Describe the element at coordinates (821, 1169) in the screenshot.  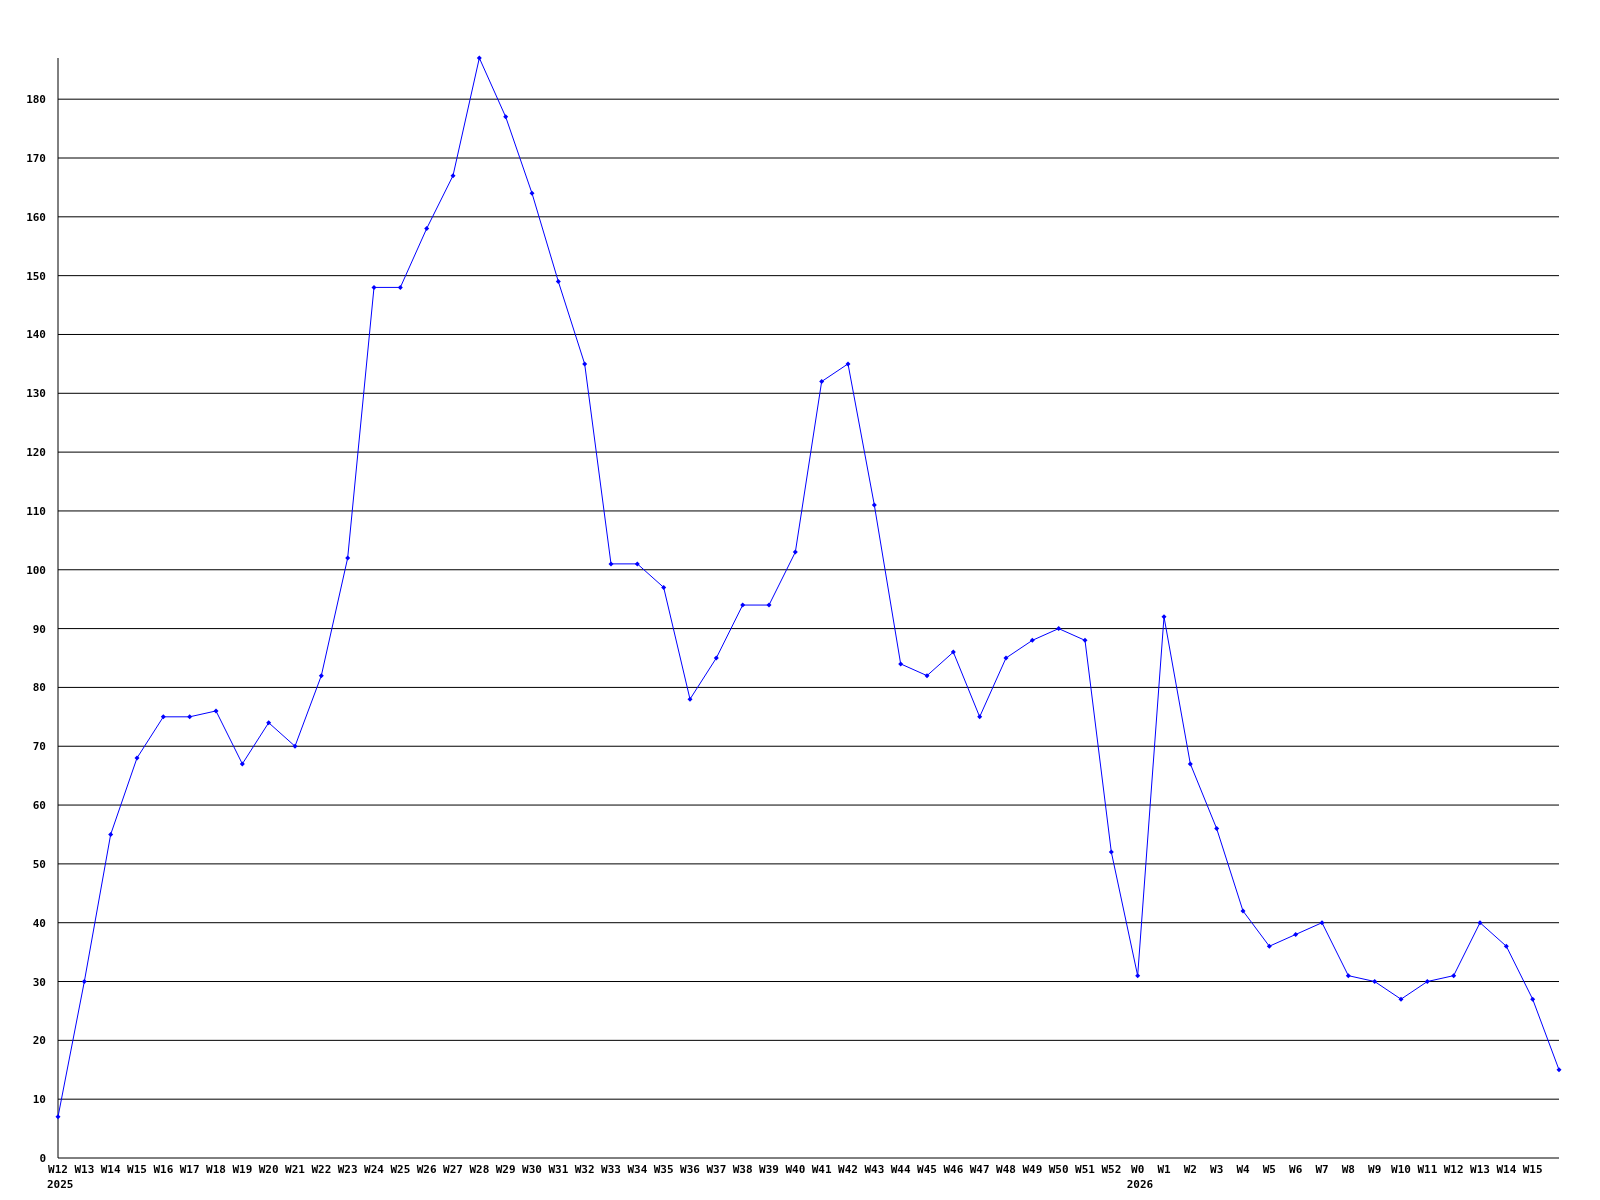
I see `x-tick-label: W41` at that location.